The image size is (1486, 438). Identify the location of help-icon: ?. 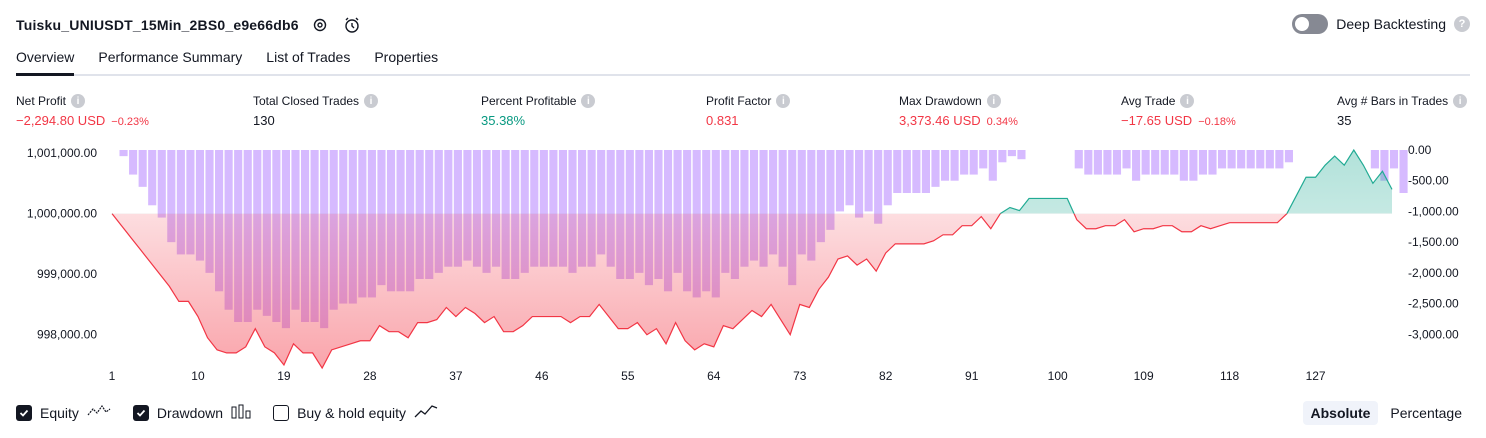
(1462, 24).